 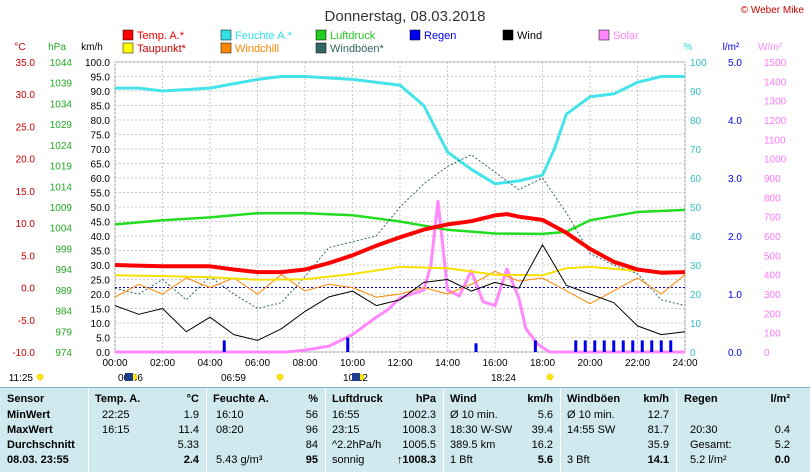 I want to click on y-tick-rain_lm2: 1.0, so click(x=735, y=295).